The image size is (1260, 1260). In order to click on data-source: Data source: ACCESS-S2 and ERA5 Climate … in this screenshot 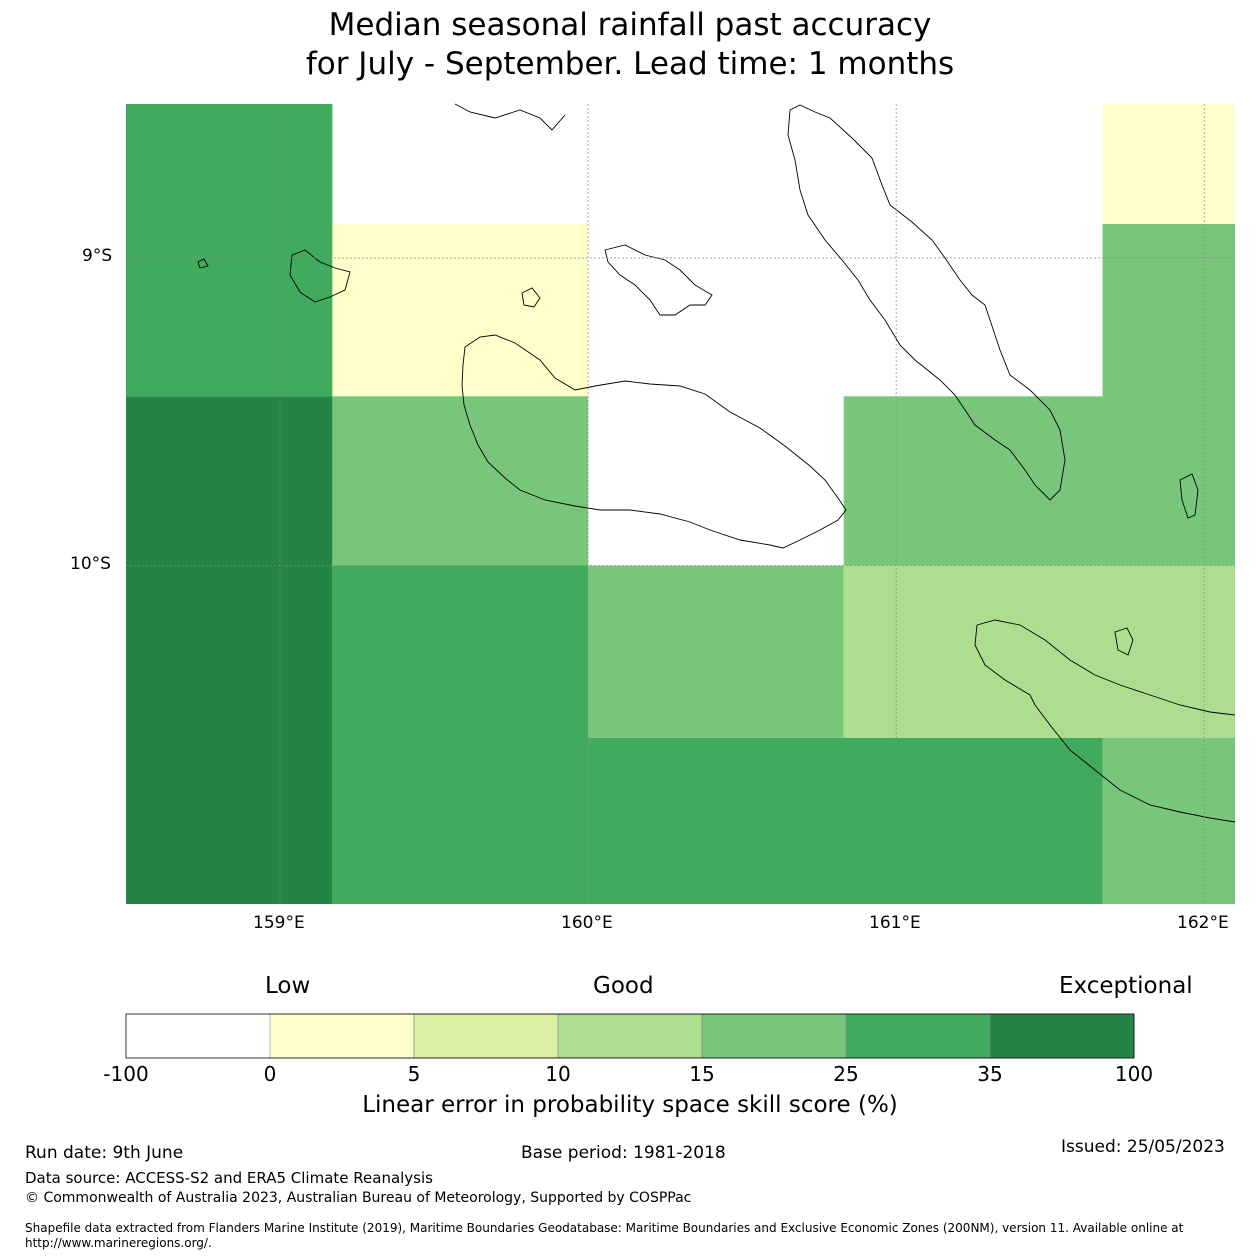, I will do `click(229, 1178)`.